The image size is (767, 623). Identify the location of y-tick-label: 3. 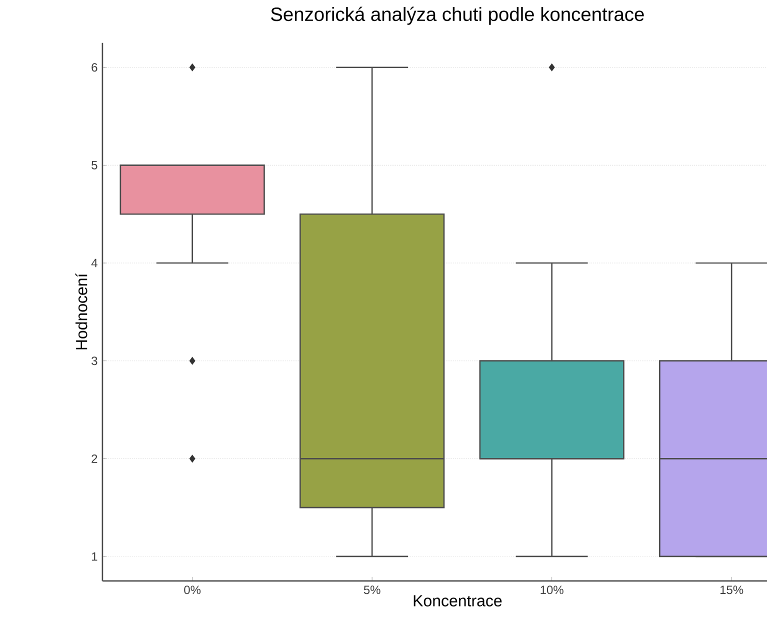
(95, 361).